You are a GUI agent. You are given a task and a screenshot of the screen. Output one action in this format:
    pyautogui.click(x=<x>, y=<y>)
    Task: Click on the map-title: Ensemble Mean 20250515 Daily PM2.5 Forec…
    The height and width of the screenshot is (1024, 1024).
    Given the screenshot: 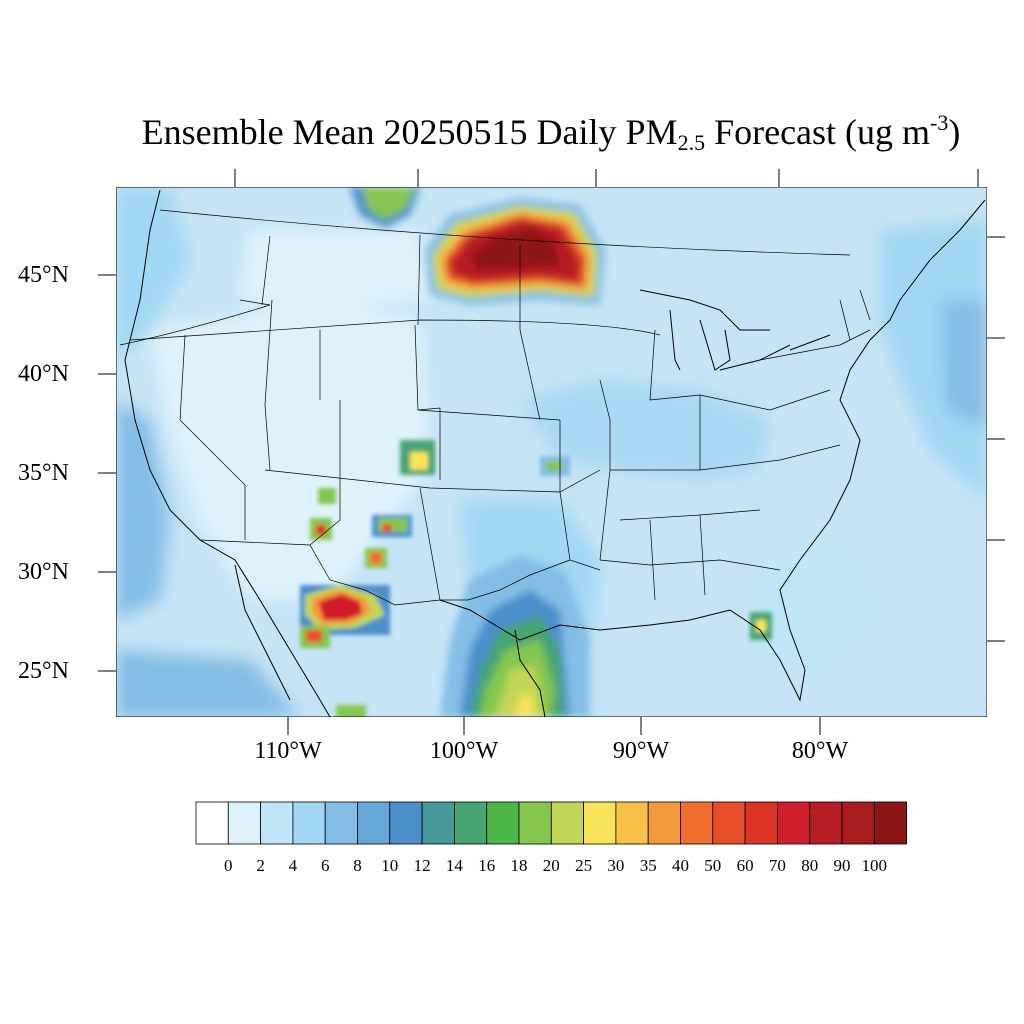 What is the action you would take?
    pyautogui.click(x=512, y=133)
    